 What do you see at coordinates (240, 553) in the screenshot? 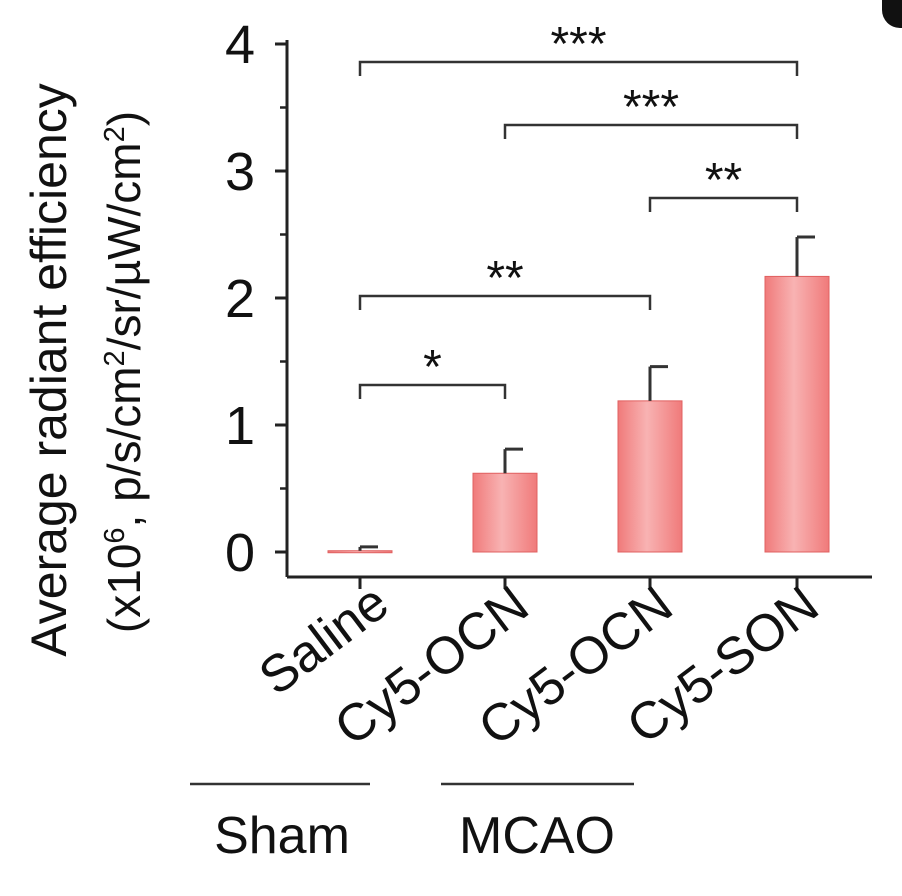
I see `y-tick-label: 0` at bounding box center [240, 553].